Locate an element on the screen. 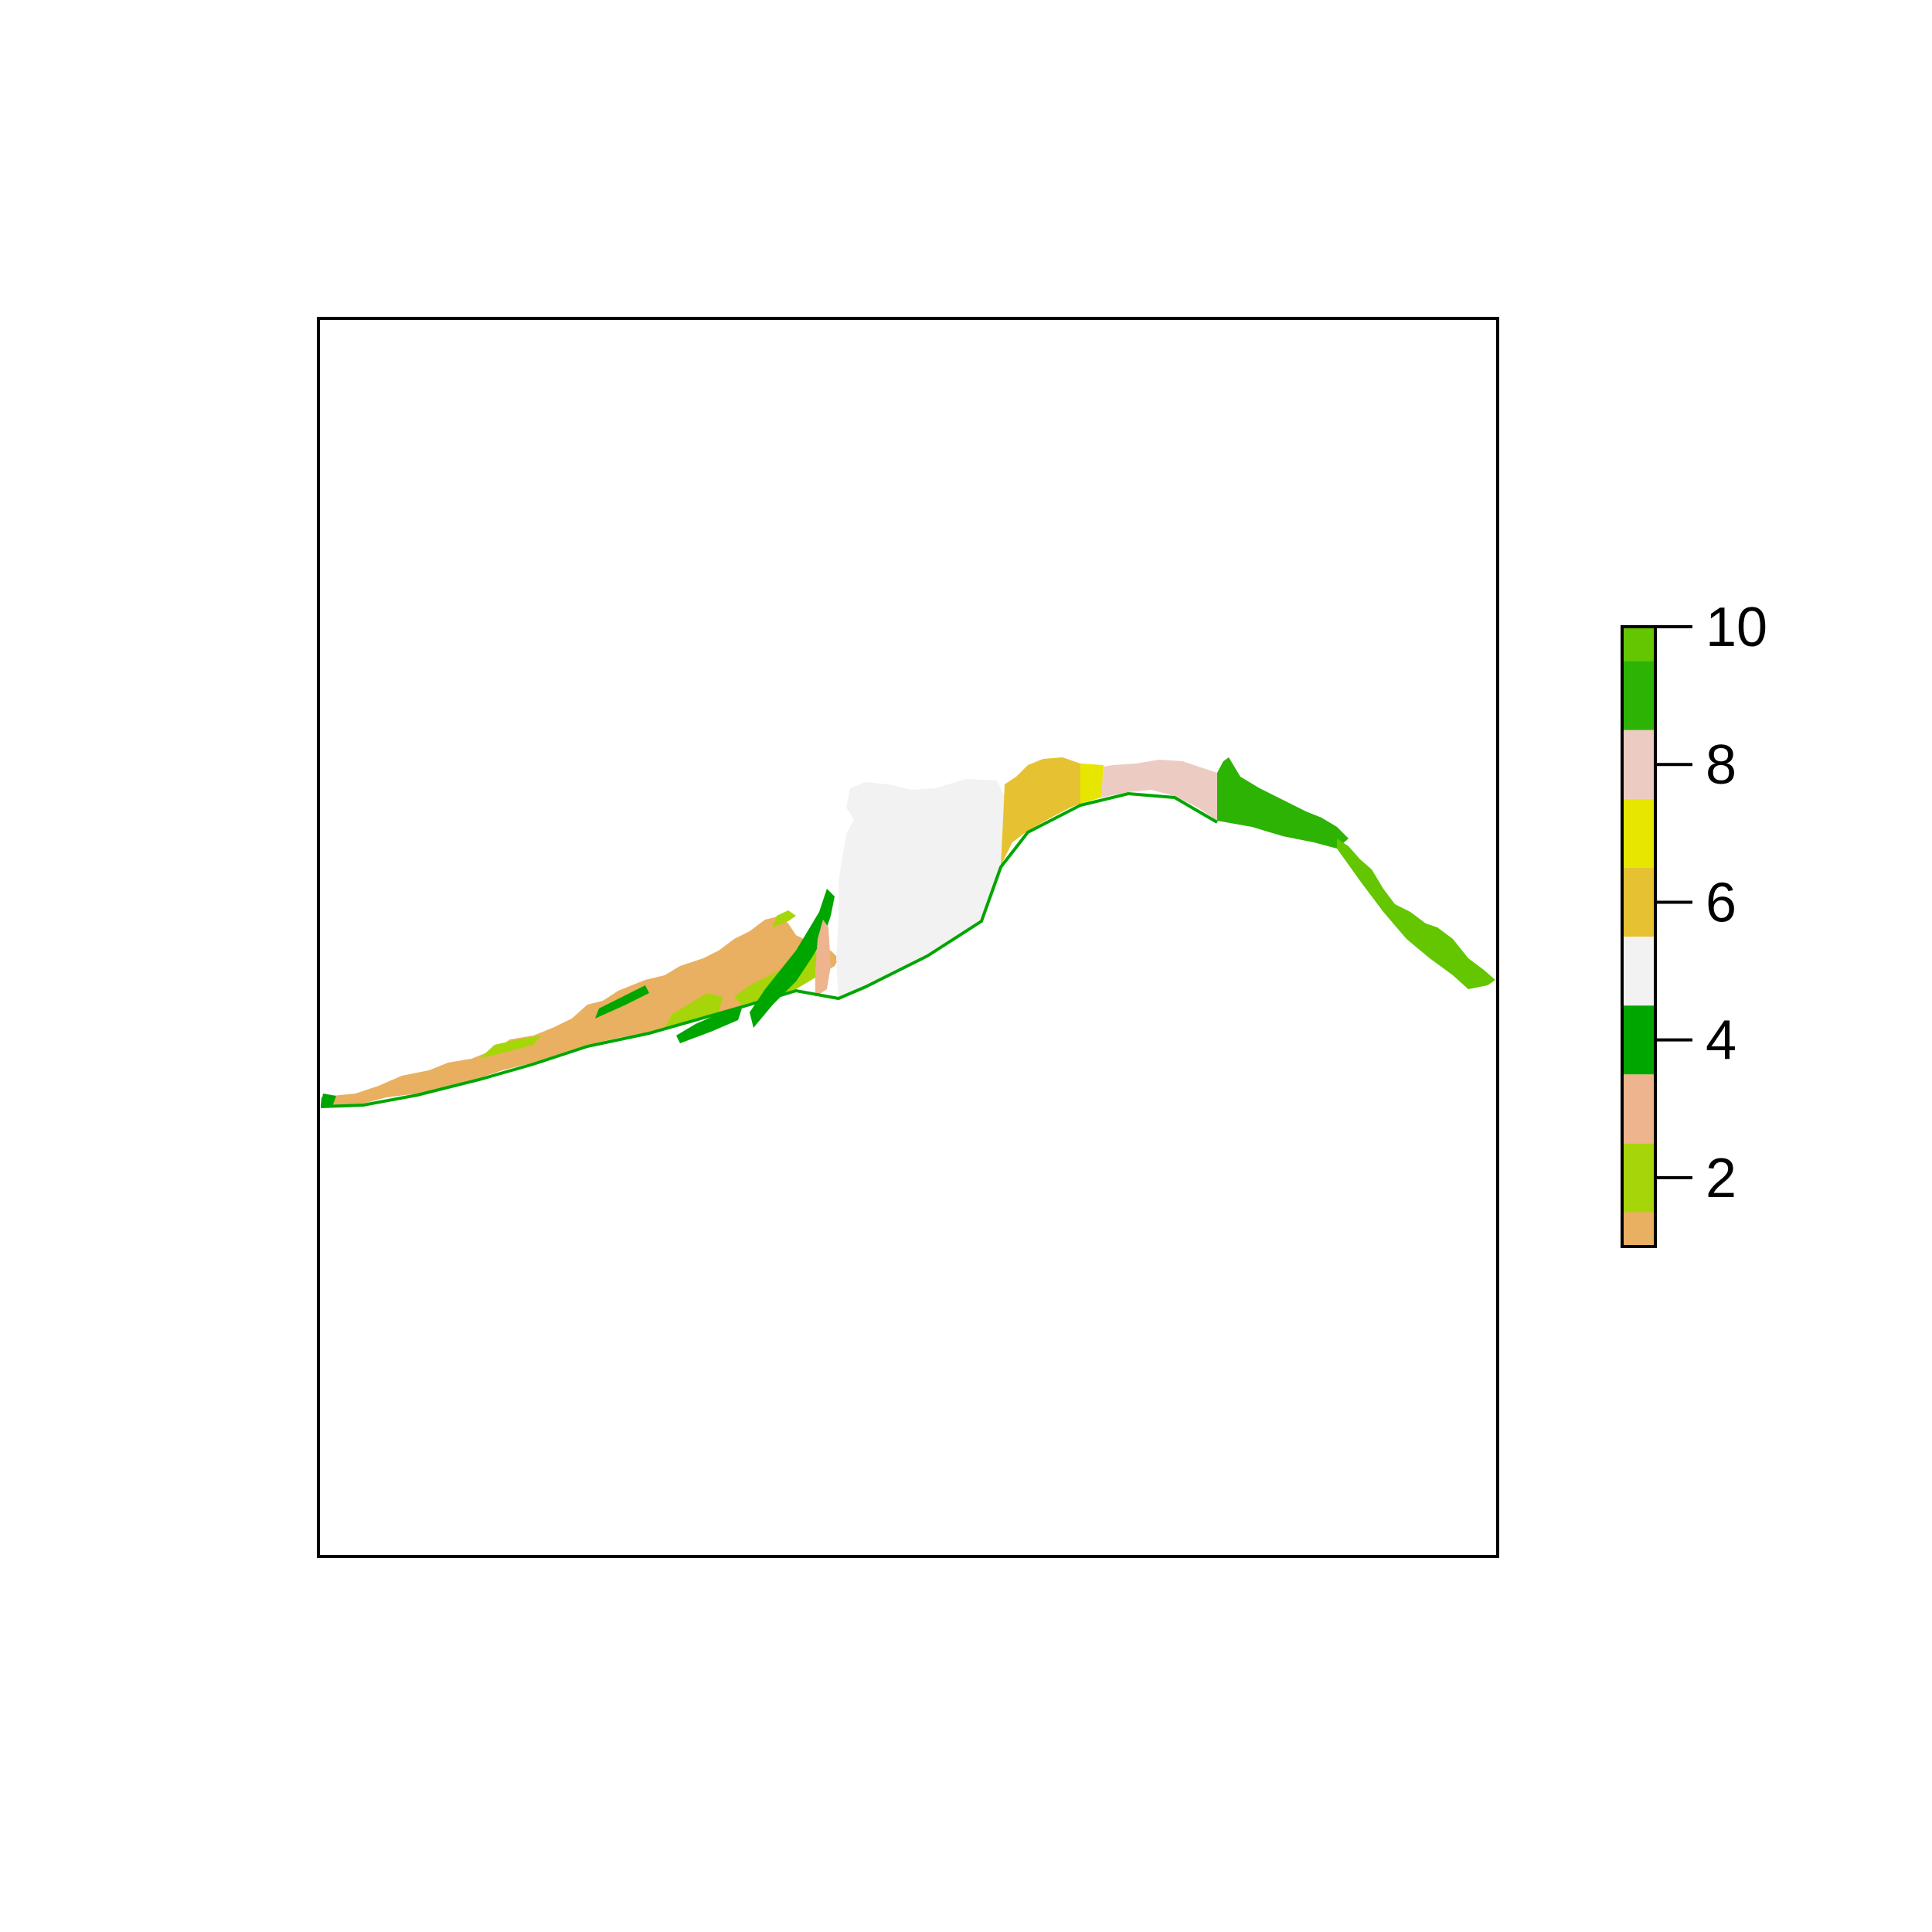  legend-tick-label: 6 is located at coordinates (1721, 903).